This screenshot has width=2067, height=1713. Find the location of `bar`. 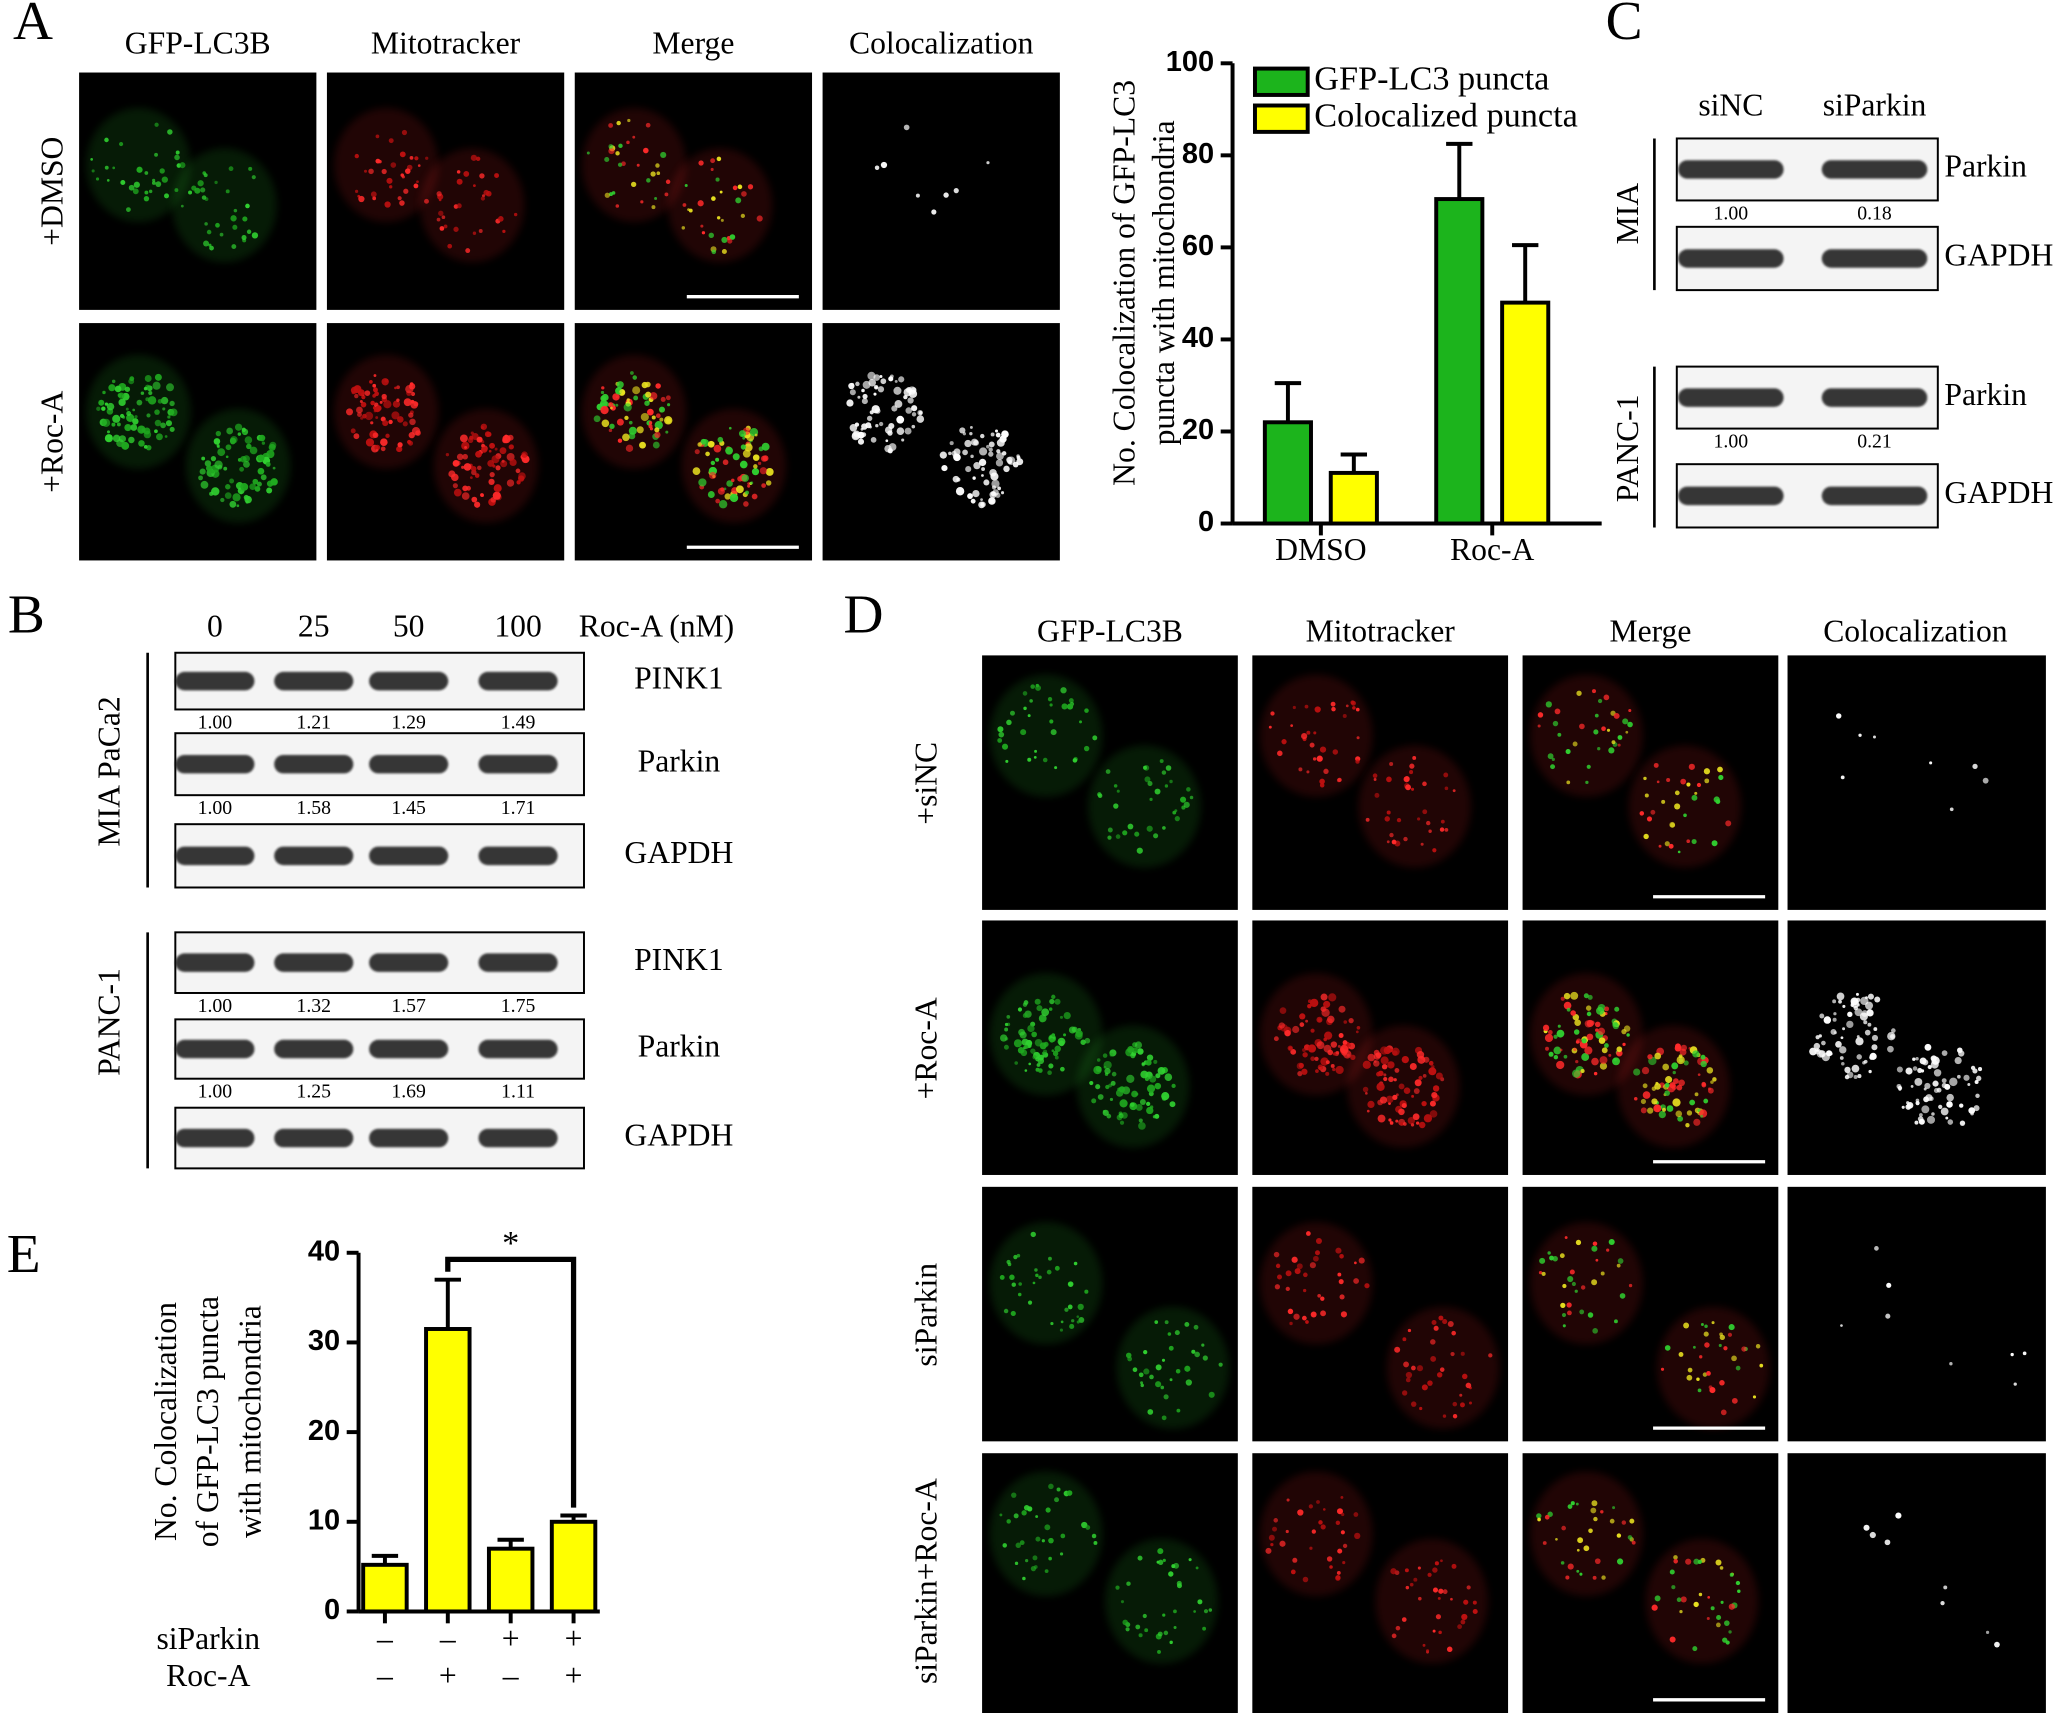

bar is located at coordinates (1459, 361).